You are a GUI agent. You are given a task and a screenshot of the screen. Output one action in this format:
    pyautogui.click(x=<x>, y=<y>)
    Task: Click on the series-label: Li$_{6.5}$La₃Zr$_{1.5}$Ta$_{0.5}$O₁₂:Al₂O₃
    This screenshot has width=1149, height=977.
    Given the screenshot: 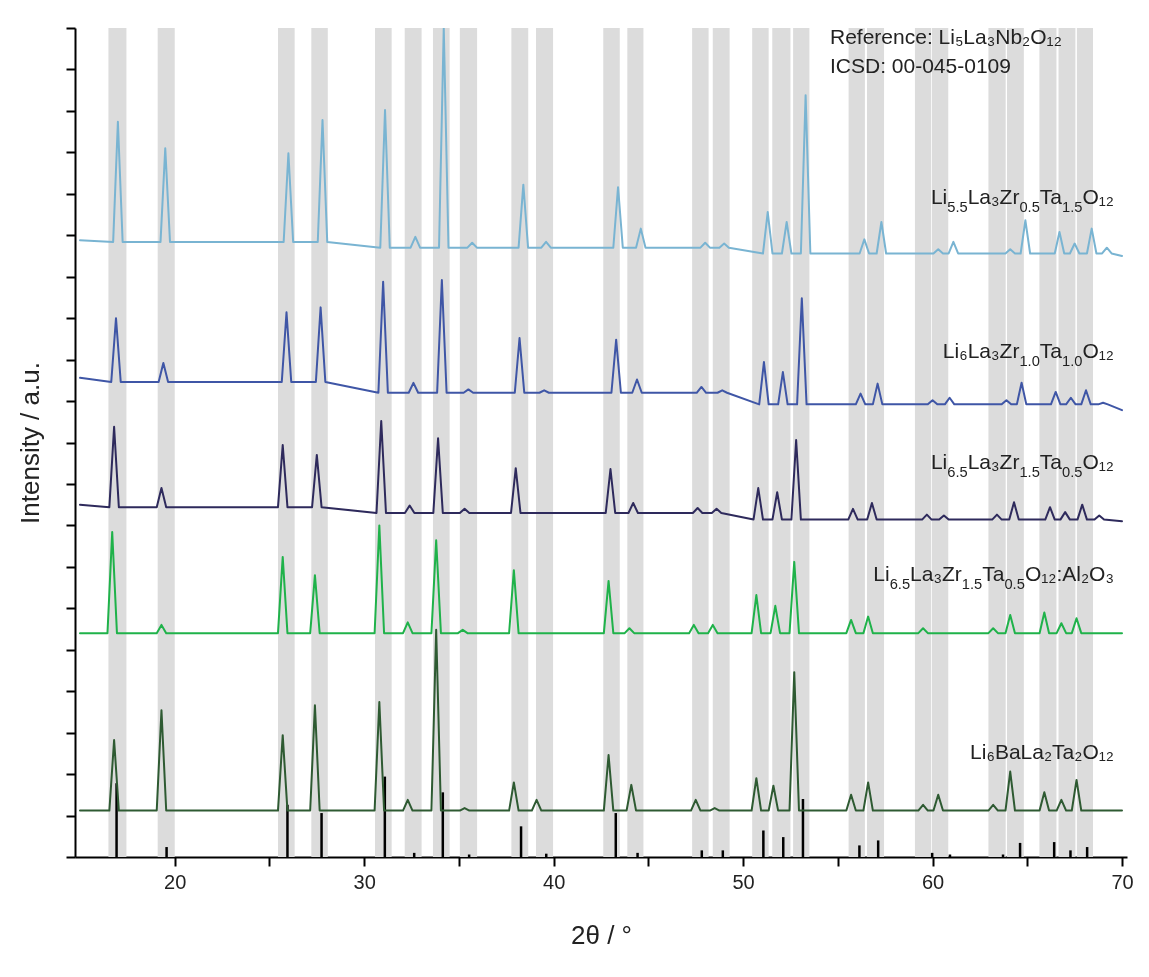 What is the action you would take?
    pyautogui.click(x=993, y=577)
    